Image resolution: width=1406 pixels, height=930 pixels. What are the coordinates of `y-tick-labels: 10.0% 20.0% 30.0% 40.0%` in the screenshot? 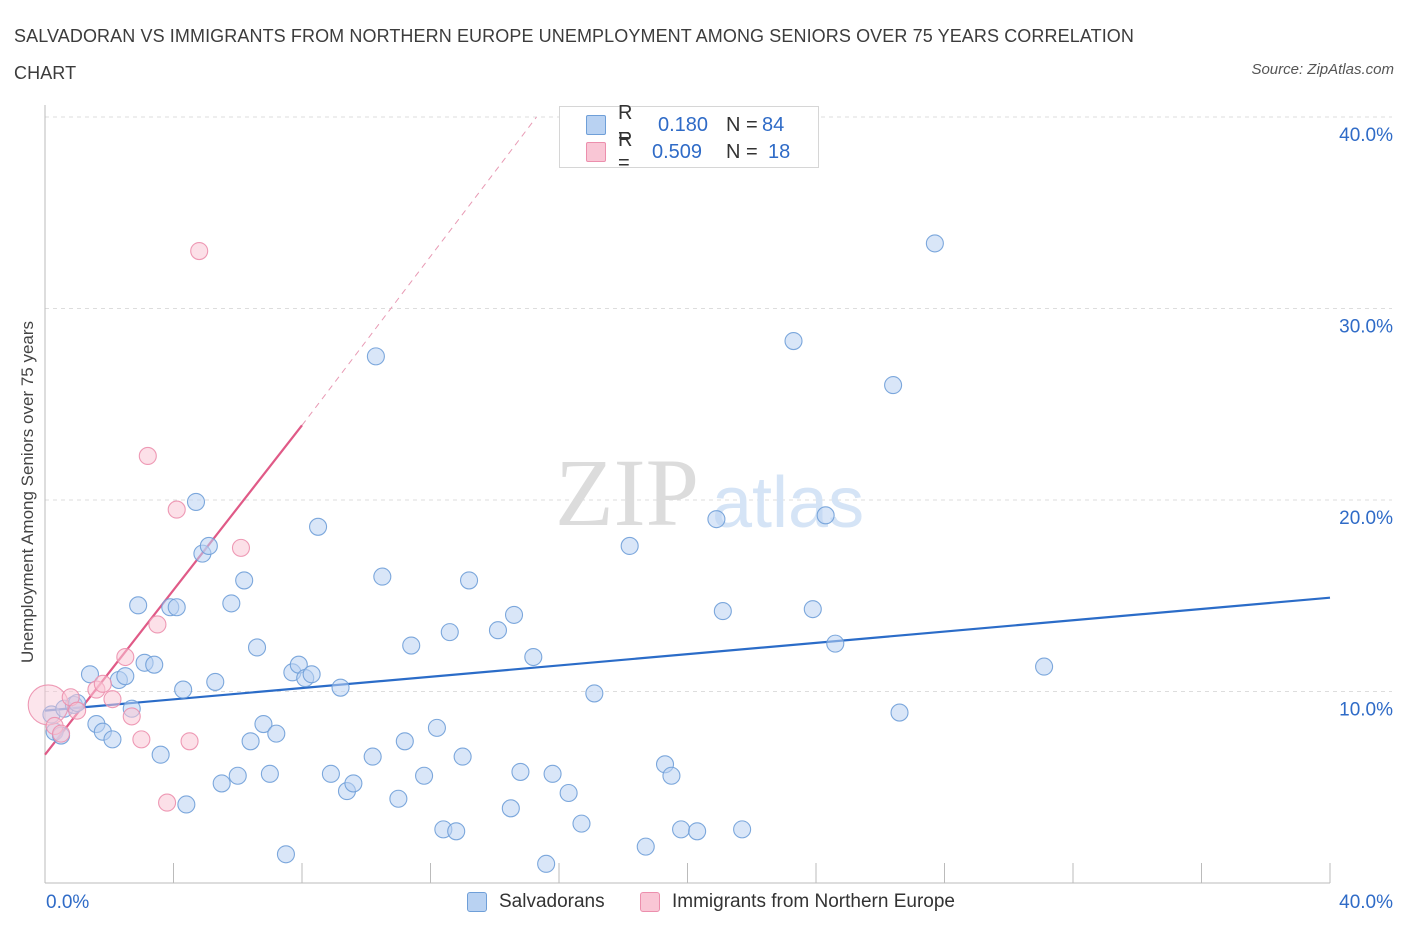 It's located at (1366, 423).